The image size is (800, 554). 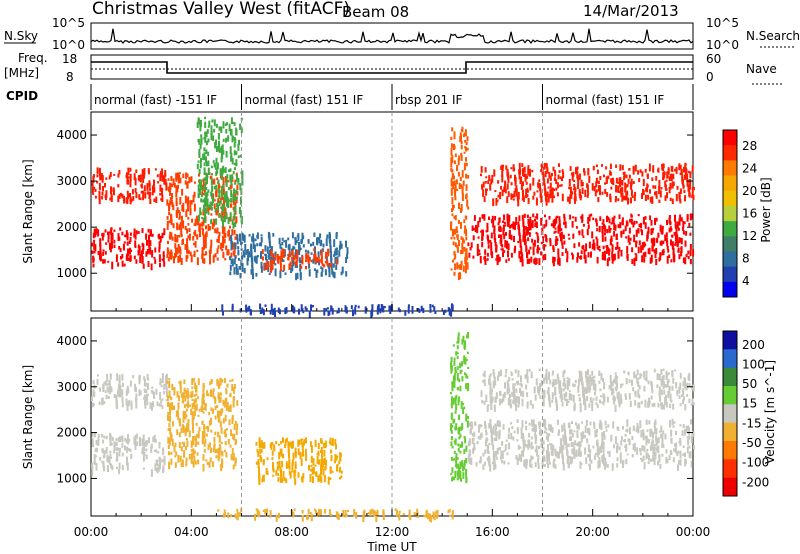 What do you see at coordinates (221, 9) in the screenshot?
I see `plot-title: Christmas Valley West (fitACF)` at bounding box center [221, 9].